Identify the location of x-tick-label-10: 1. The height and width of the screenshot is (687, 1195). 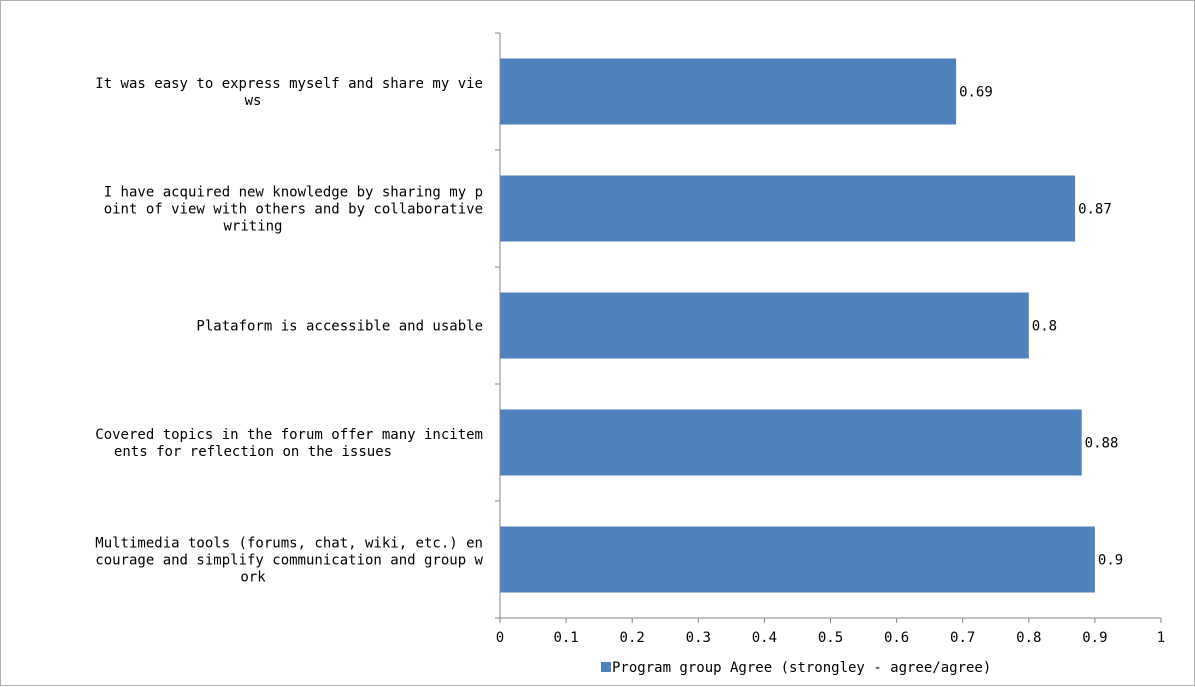
(1161, 638).